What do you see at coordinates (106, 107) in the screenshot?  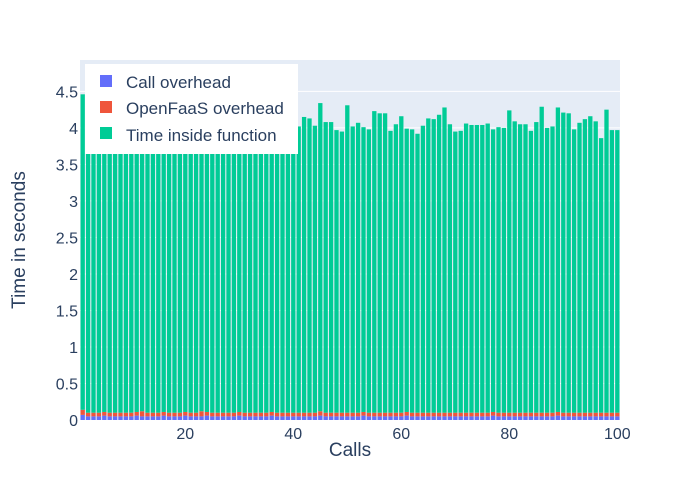 I see `legend-swatch-openfaas-overhead` at bounding box center [106, 107].